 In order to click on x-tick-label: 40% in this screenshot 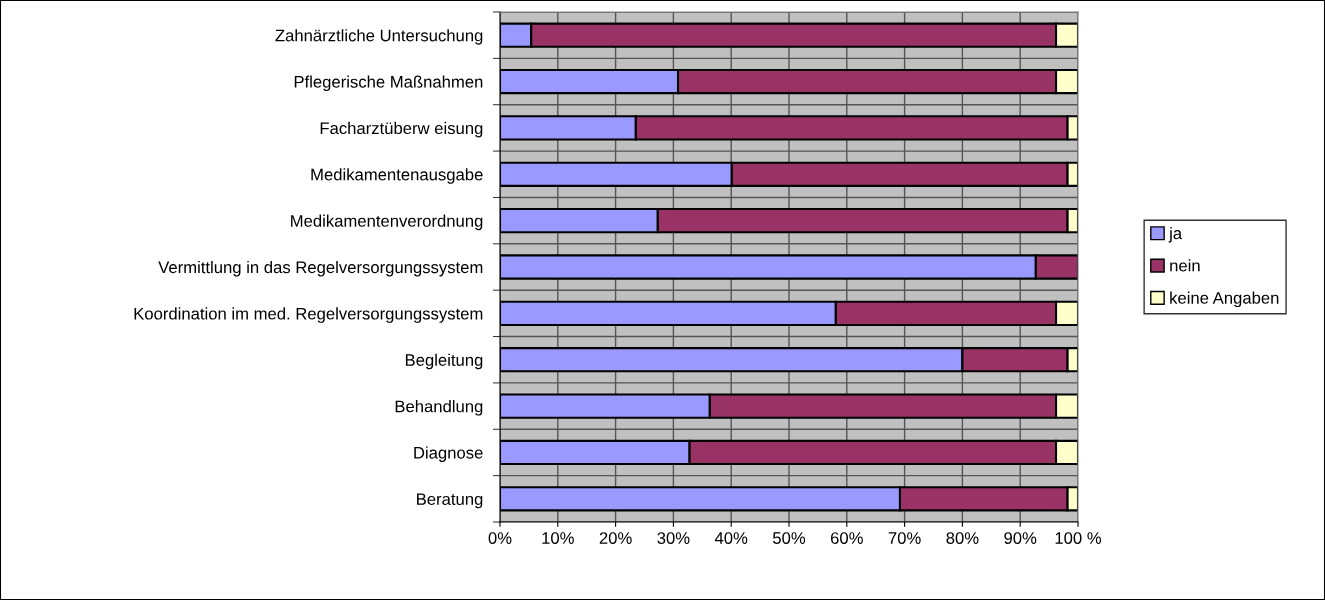, I will do `click(731, 538)`.